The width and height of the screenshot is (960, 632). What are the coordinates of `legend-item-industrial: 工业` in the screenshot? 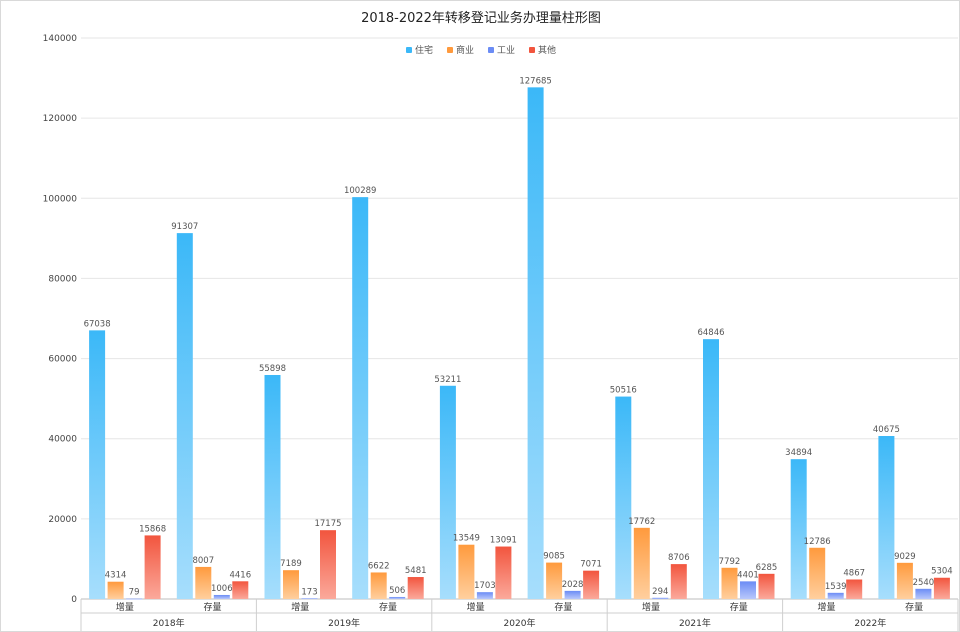 It's located at (501, 49).